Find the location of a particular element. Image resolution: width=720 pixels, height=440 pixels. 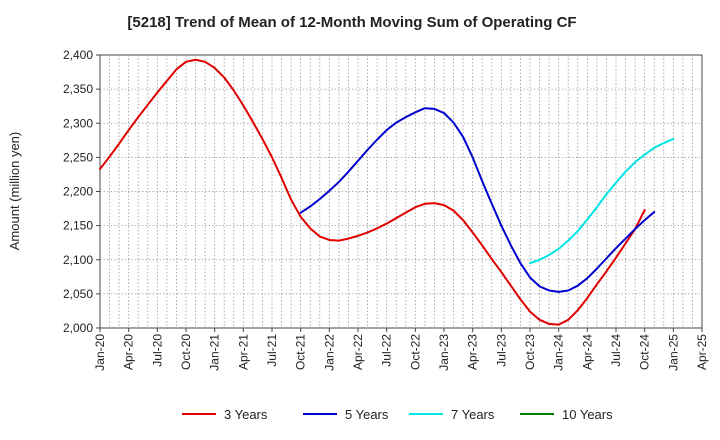

x-tick-label: Oct-20 is located at coordinates (186, 352).